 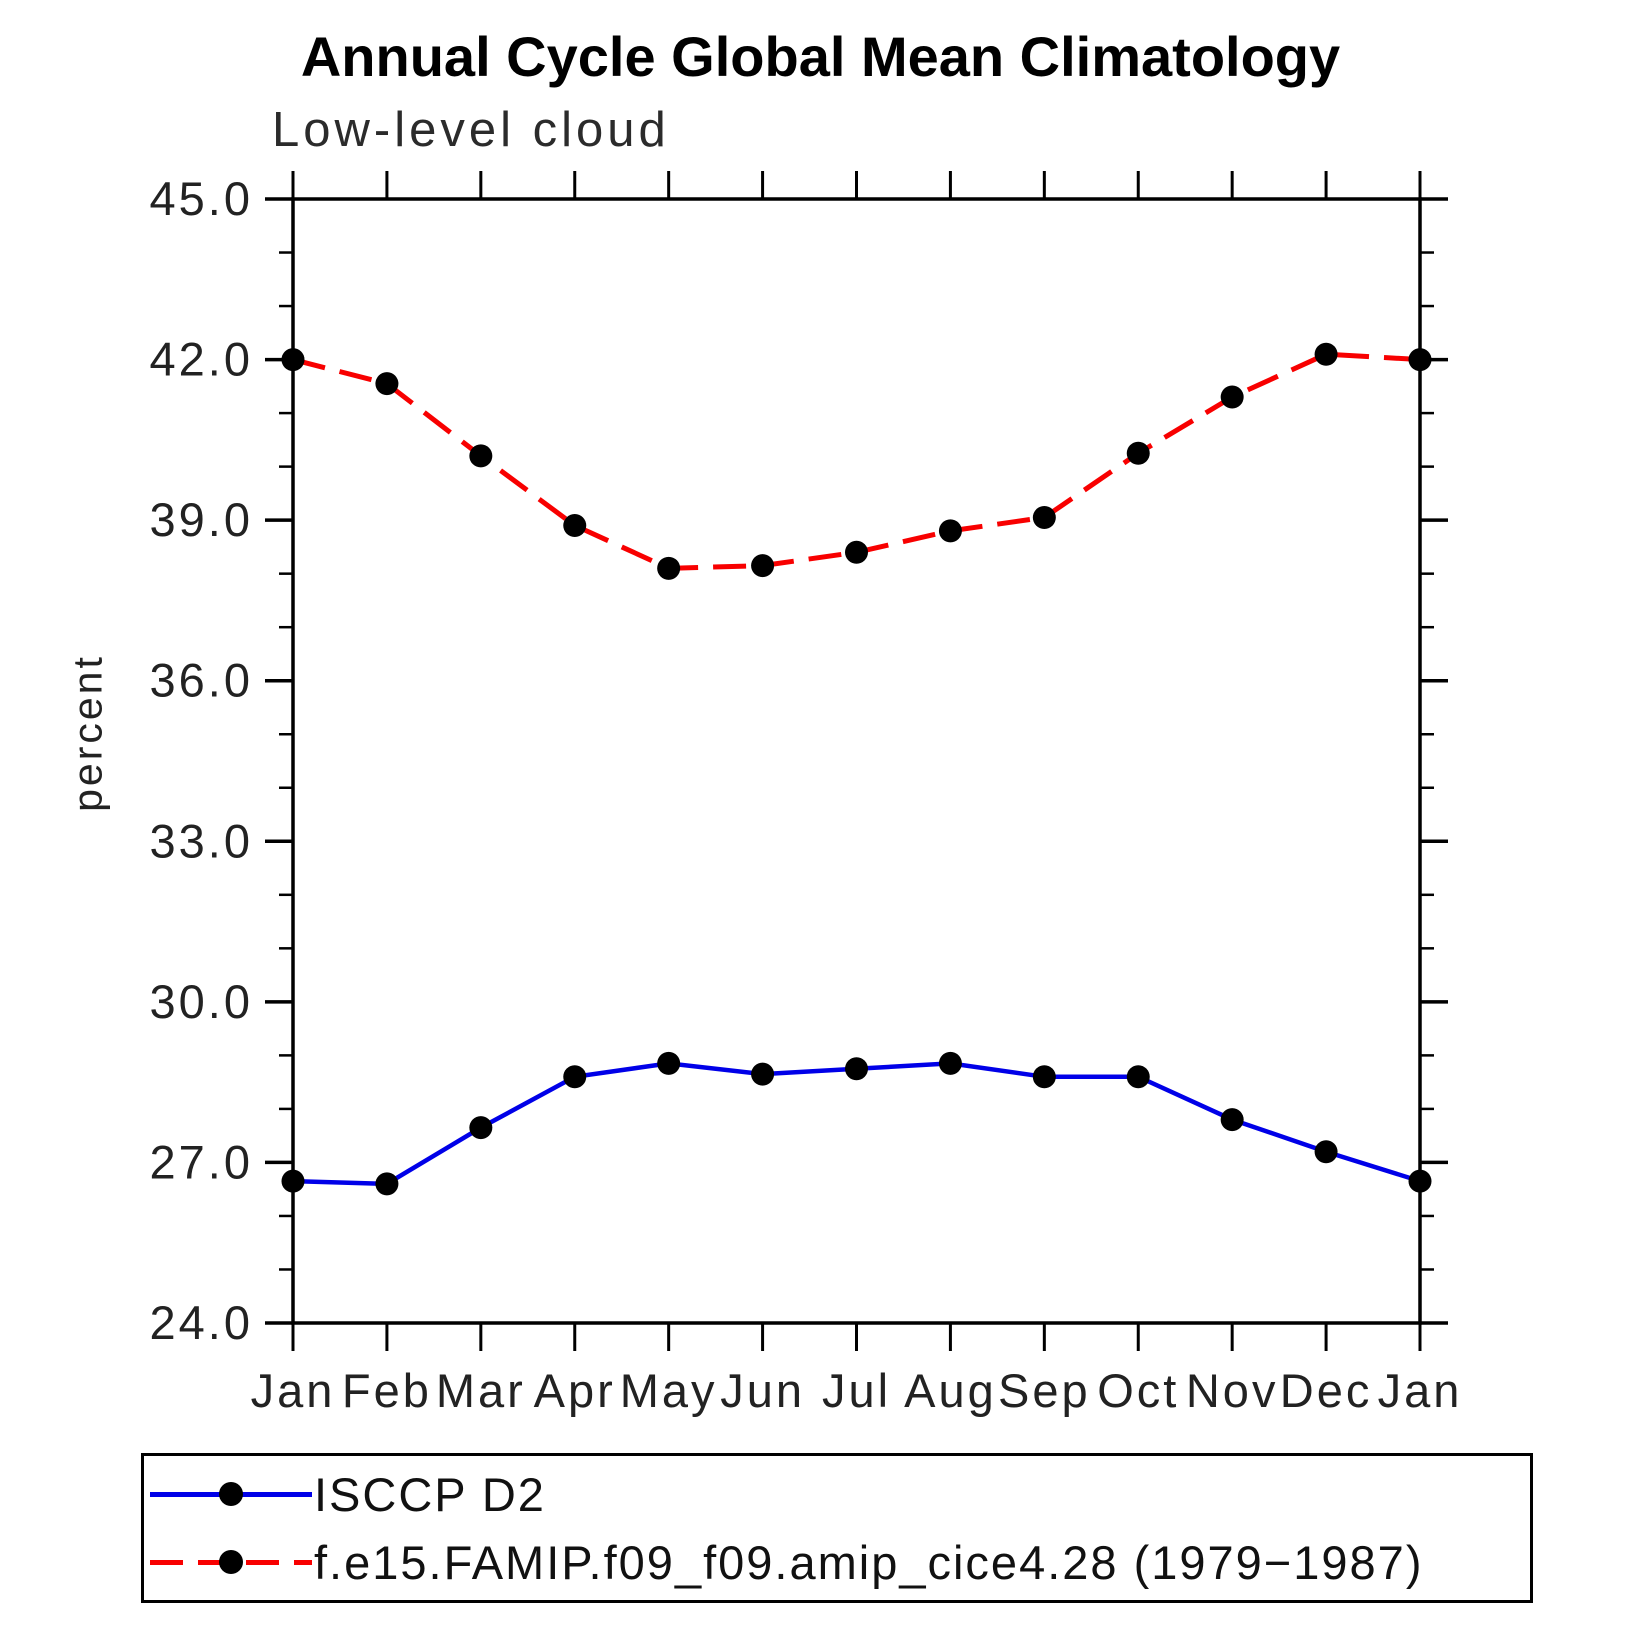 What do you see at coordinates (387, 1390) in the screenshot?
I see `x-tick-label: Feb` at bounding box center [387, 1390].